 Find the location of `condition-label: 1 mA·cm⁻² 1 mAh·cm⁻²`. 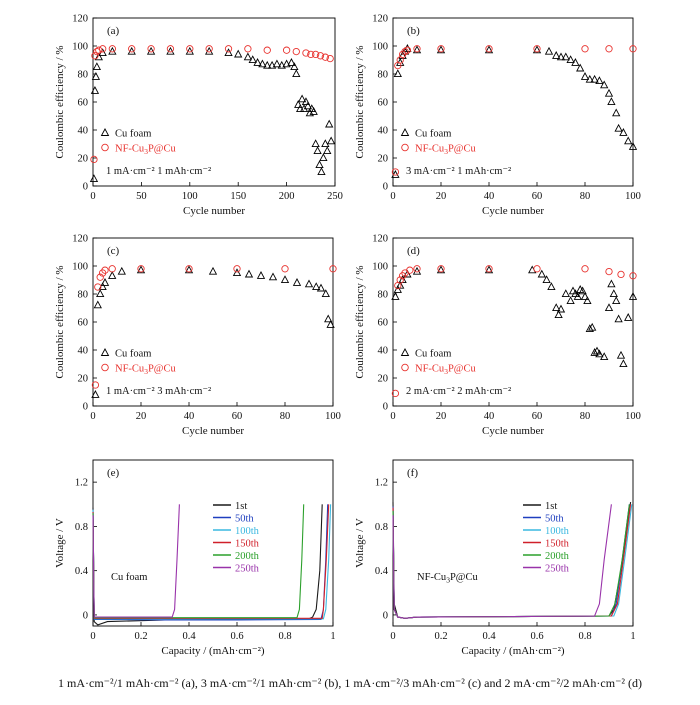

condition-label: 1 mA·cm⁻² 1 mAh·cm⁻² is located at coordinates (158, 171).